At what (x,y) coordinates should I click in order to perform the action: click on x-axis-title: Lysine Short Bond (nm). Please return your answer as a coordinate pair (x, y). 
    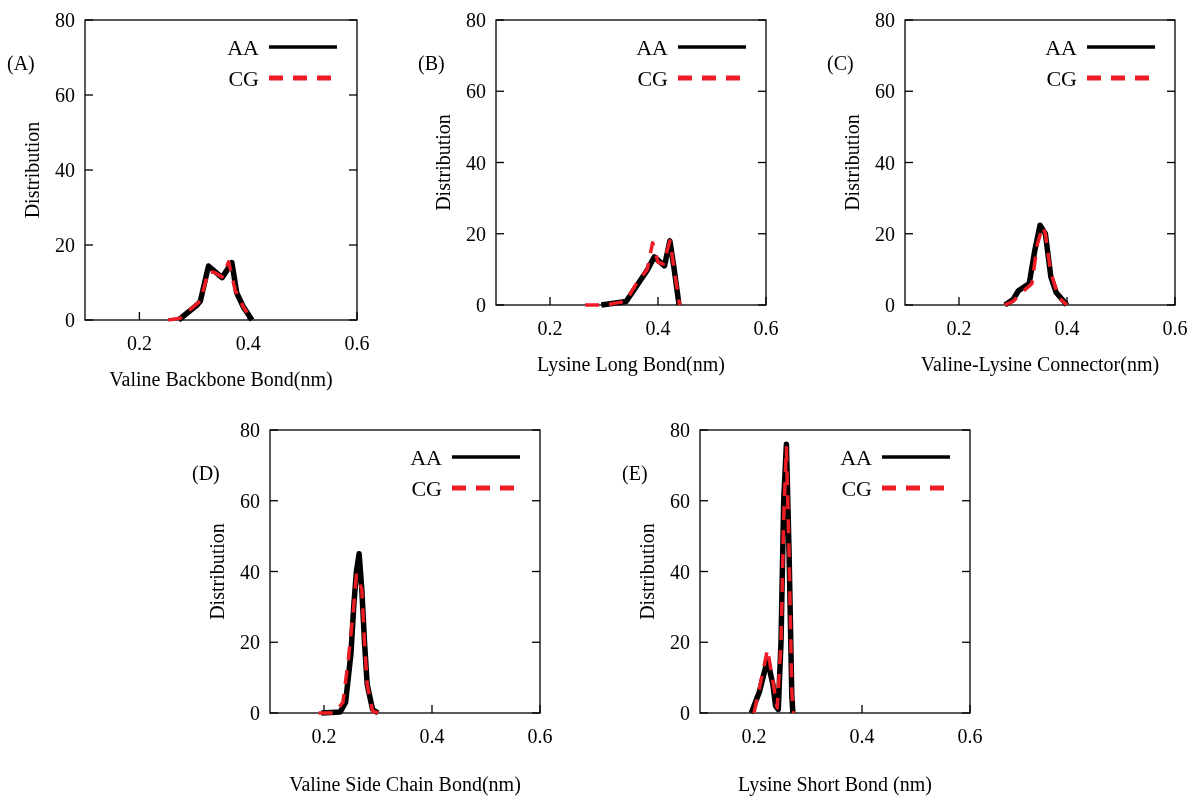
    Looking at the image, I should click on (835, 784).